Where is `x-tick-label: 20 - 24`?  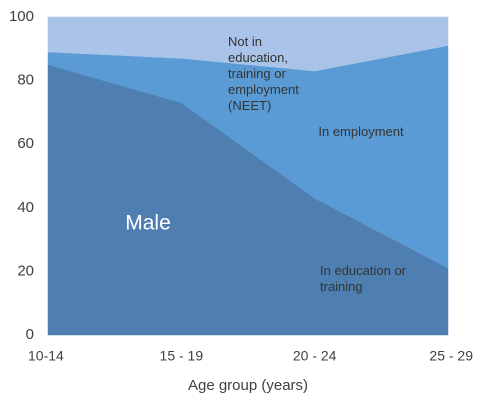 x-tick-label: 20 - 24 is located at coordinates (315, 356).